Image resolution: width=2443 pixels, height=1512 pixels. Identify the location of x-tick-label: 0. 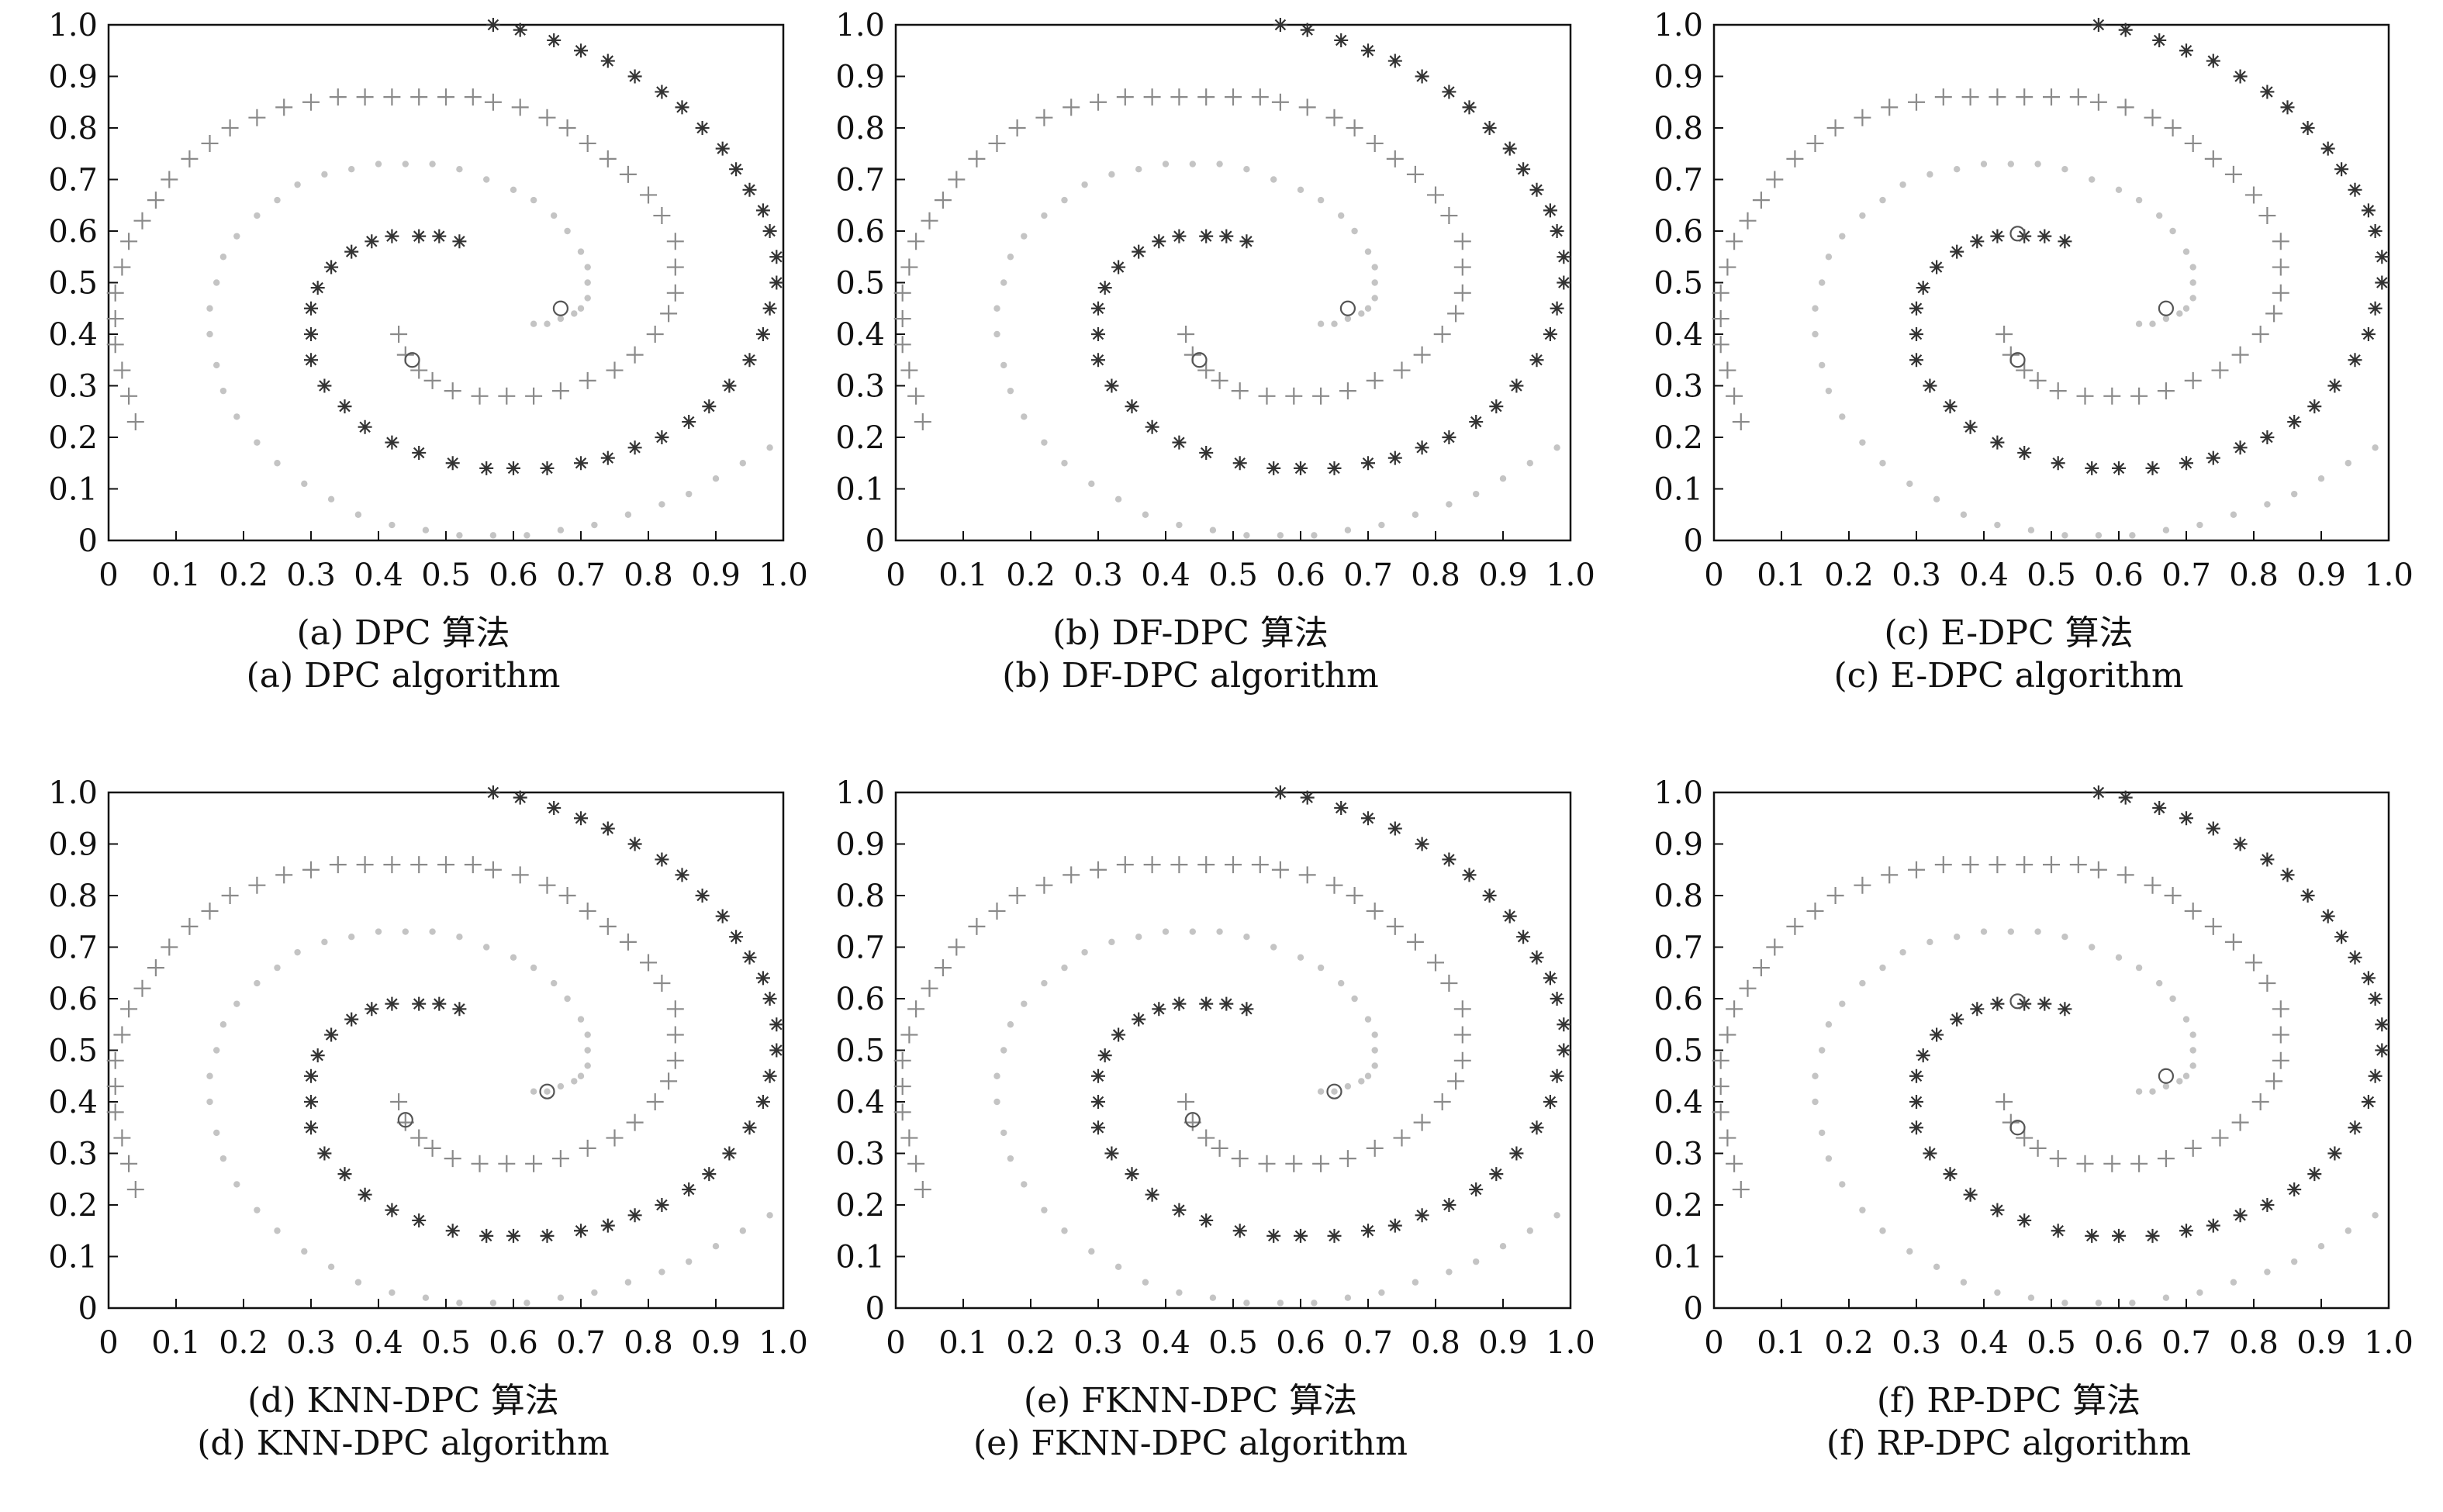
(1714, 575).